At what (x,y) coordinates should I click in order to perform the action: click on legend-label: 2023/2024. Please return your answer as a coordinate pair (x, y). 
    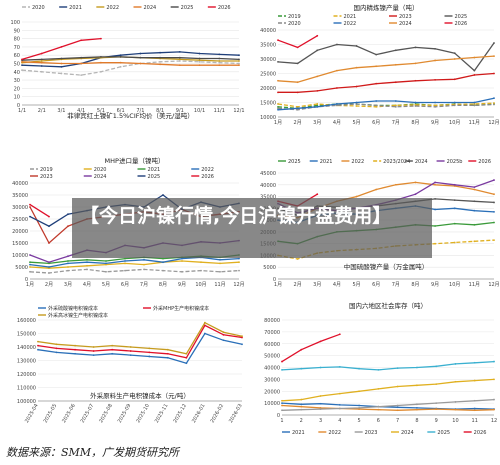
    Looking at the image, I should click on (396, 162).